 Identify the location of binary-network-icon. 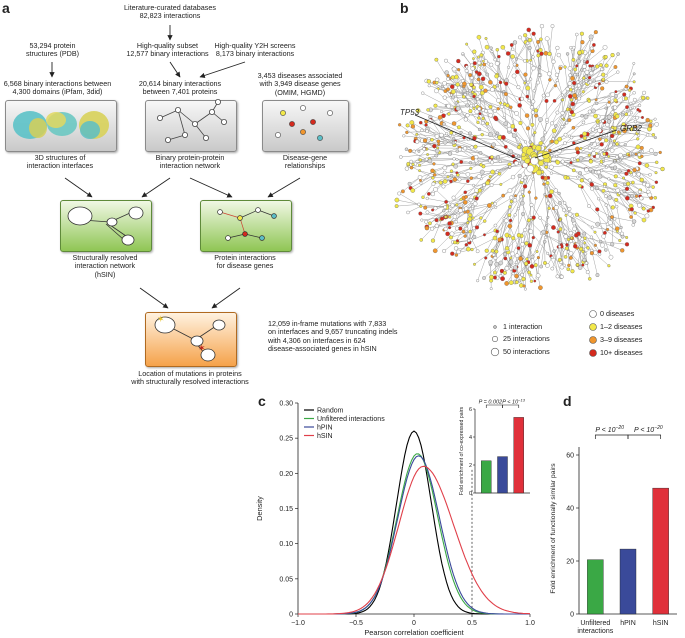
(191, 121).